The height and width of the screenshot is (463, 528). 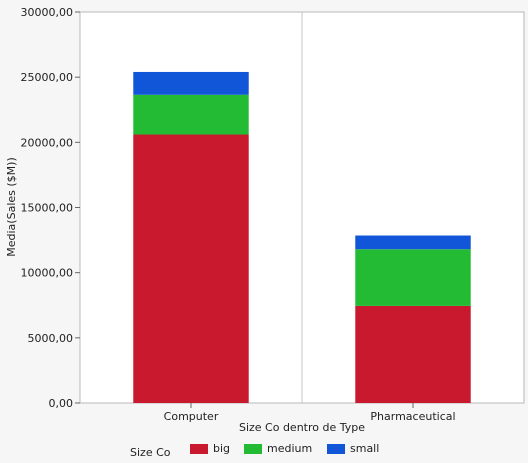 I want to click on legend-item-big: big, so click(x=210, y=448).